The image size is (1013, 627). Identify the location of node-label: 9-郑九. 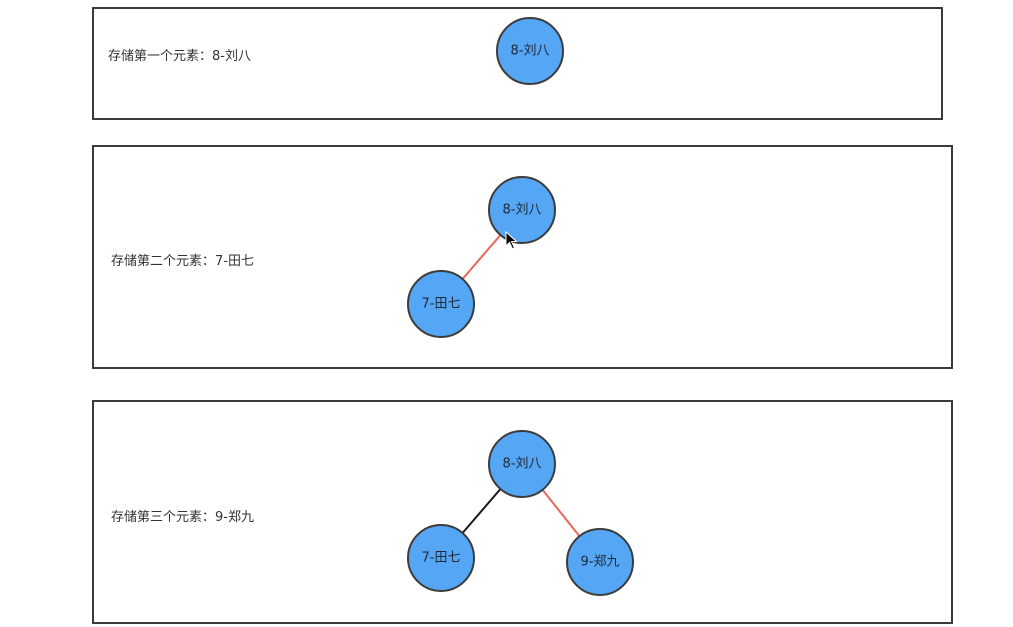
(600, 562).